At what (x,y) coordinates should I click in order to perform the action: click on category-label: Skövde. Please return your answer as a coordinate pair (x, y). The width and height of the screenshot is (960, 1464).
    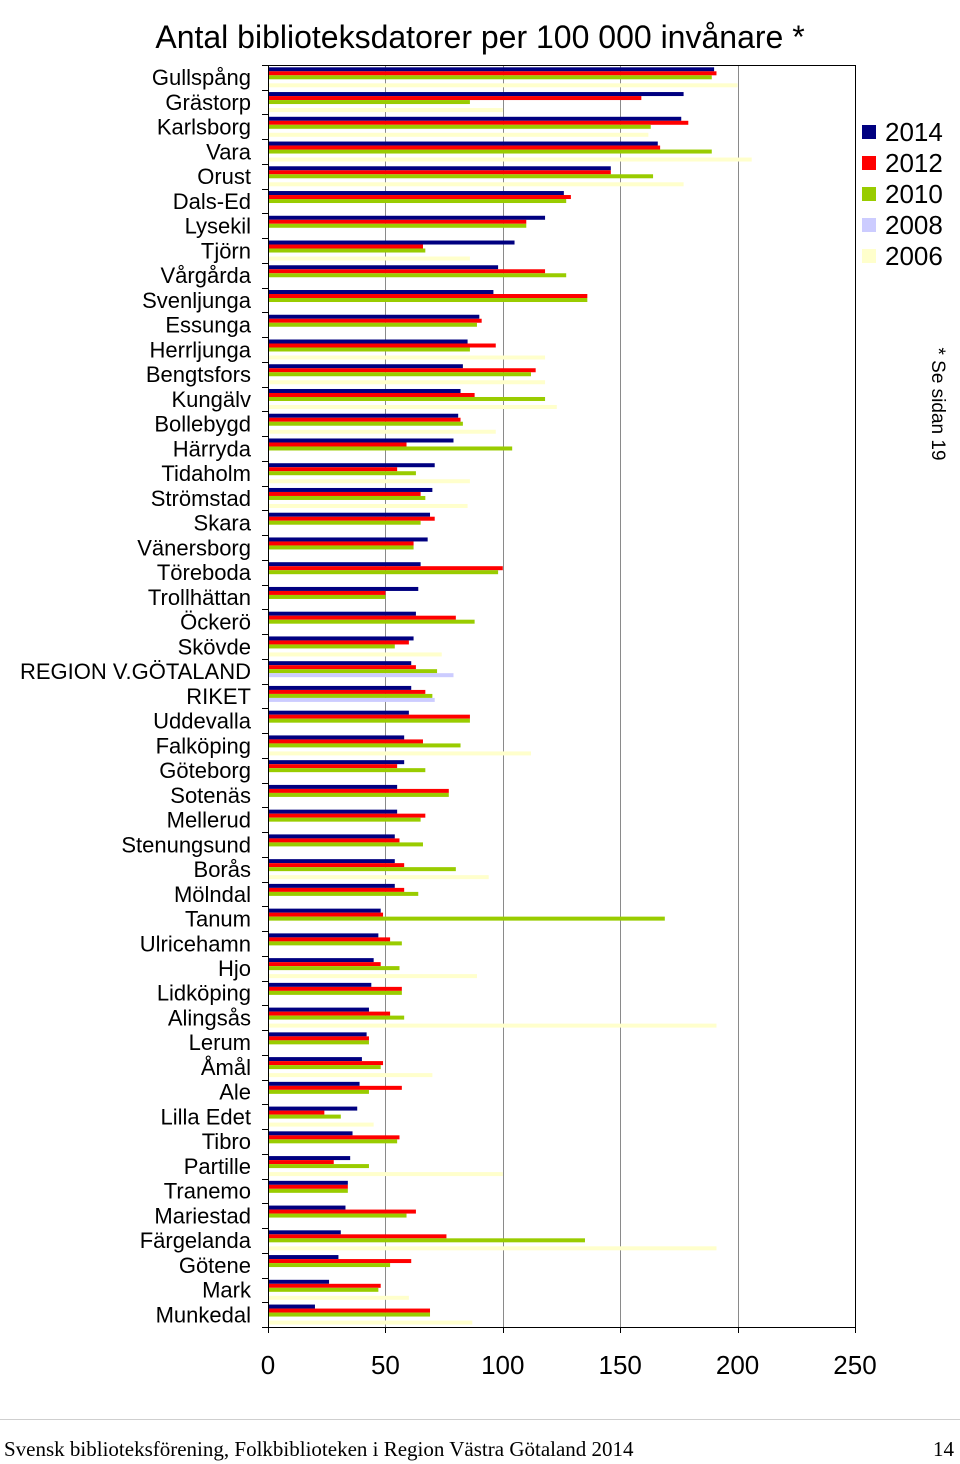
    Looking at the image, I should click on (214, 646).